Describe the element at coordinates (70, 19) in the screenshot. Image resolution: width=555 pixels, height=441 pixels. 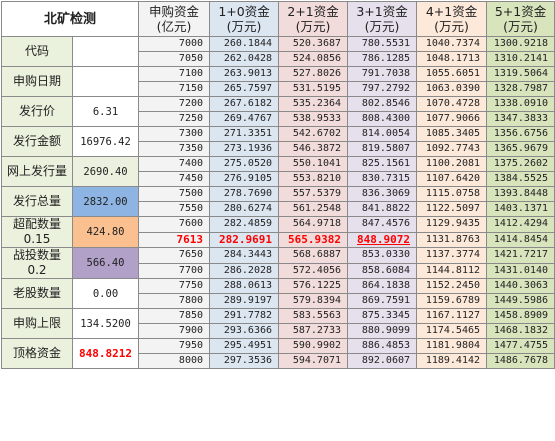
I see `sheet-title: 北矿检测` at that location.